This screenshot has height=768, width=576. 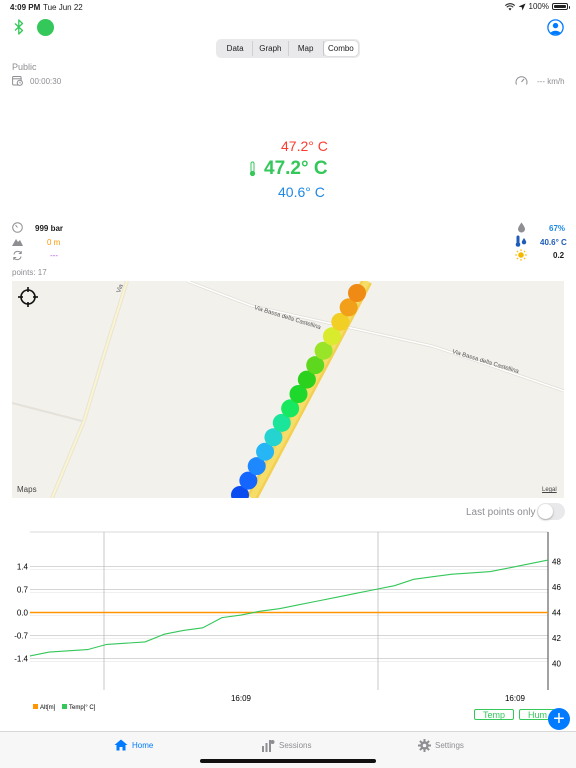 I want to click on connection-status-dot, so click(x=45, y=27).